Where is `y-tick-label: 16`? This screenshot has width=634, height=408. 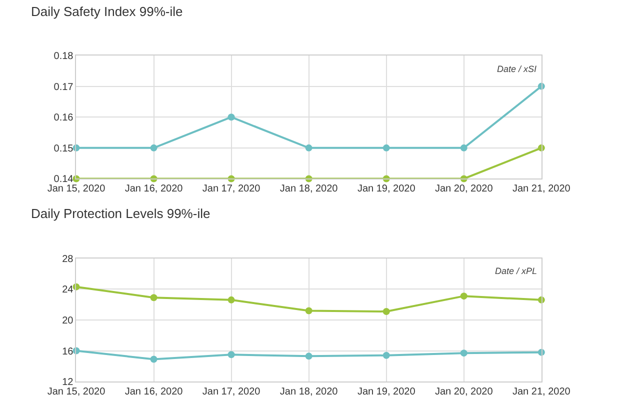 y-tick-label: 16 is located at coordinates (68, 352).